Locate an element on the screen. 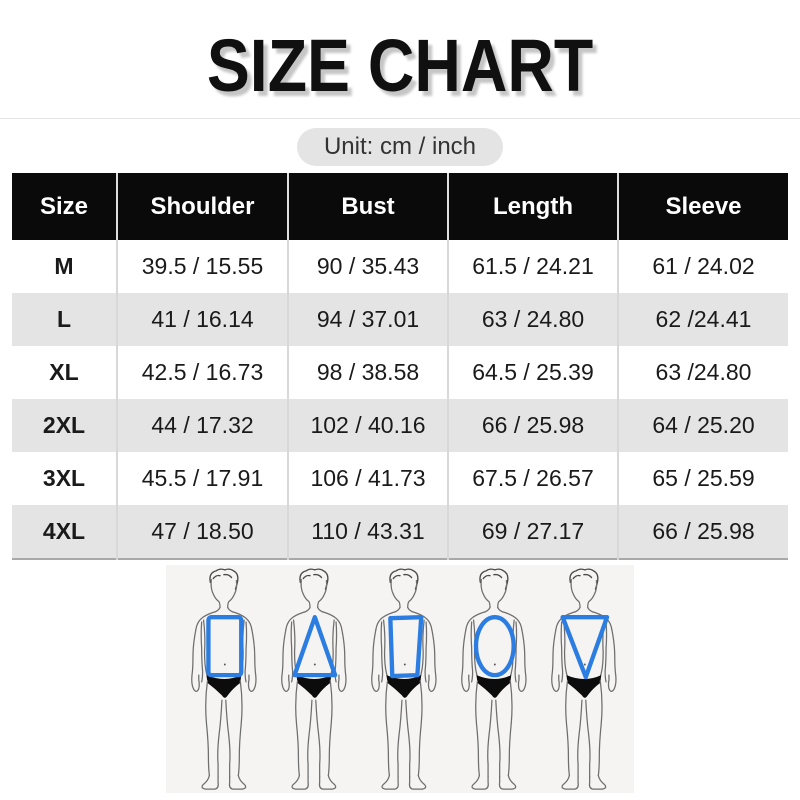 This screenshot has width=800, height=800. unit-badge: Unit: cm / inch is located at coordinates (400, 147).